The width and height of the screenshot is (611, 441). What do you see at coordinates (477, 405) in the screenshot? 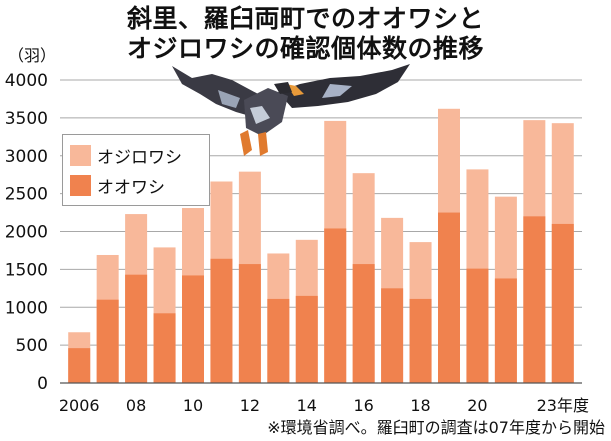
I see `x-tick-label: 20` at bounding box center [477, 405].